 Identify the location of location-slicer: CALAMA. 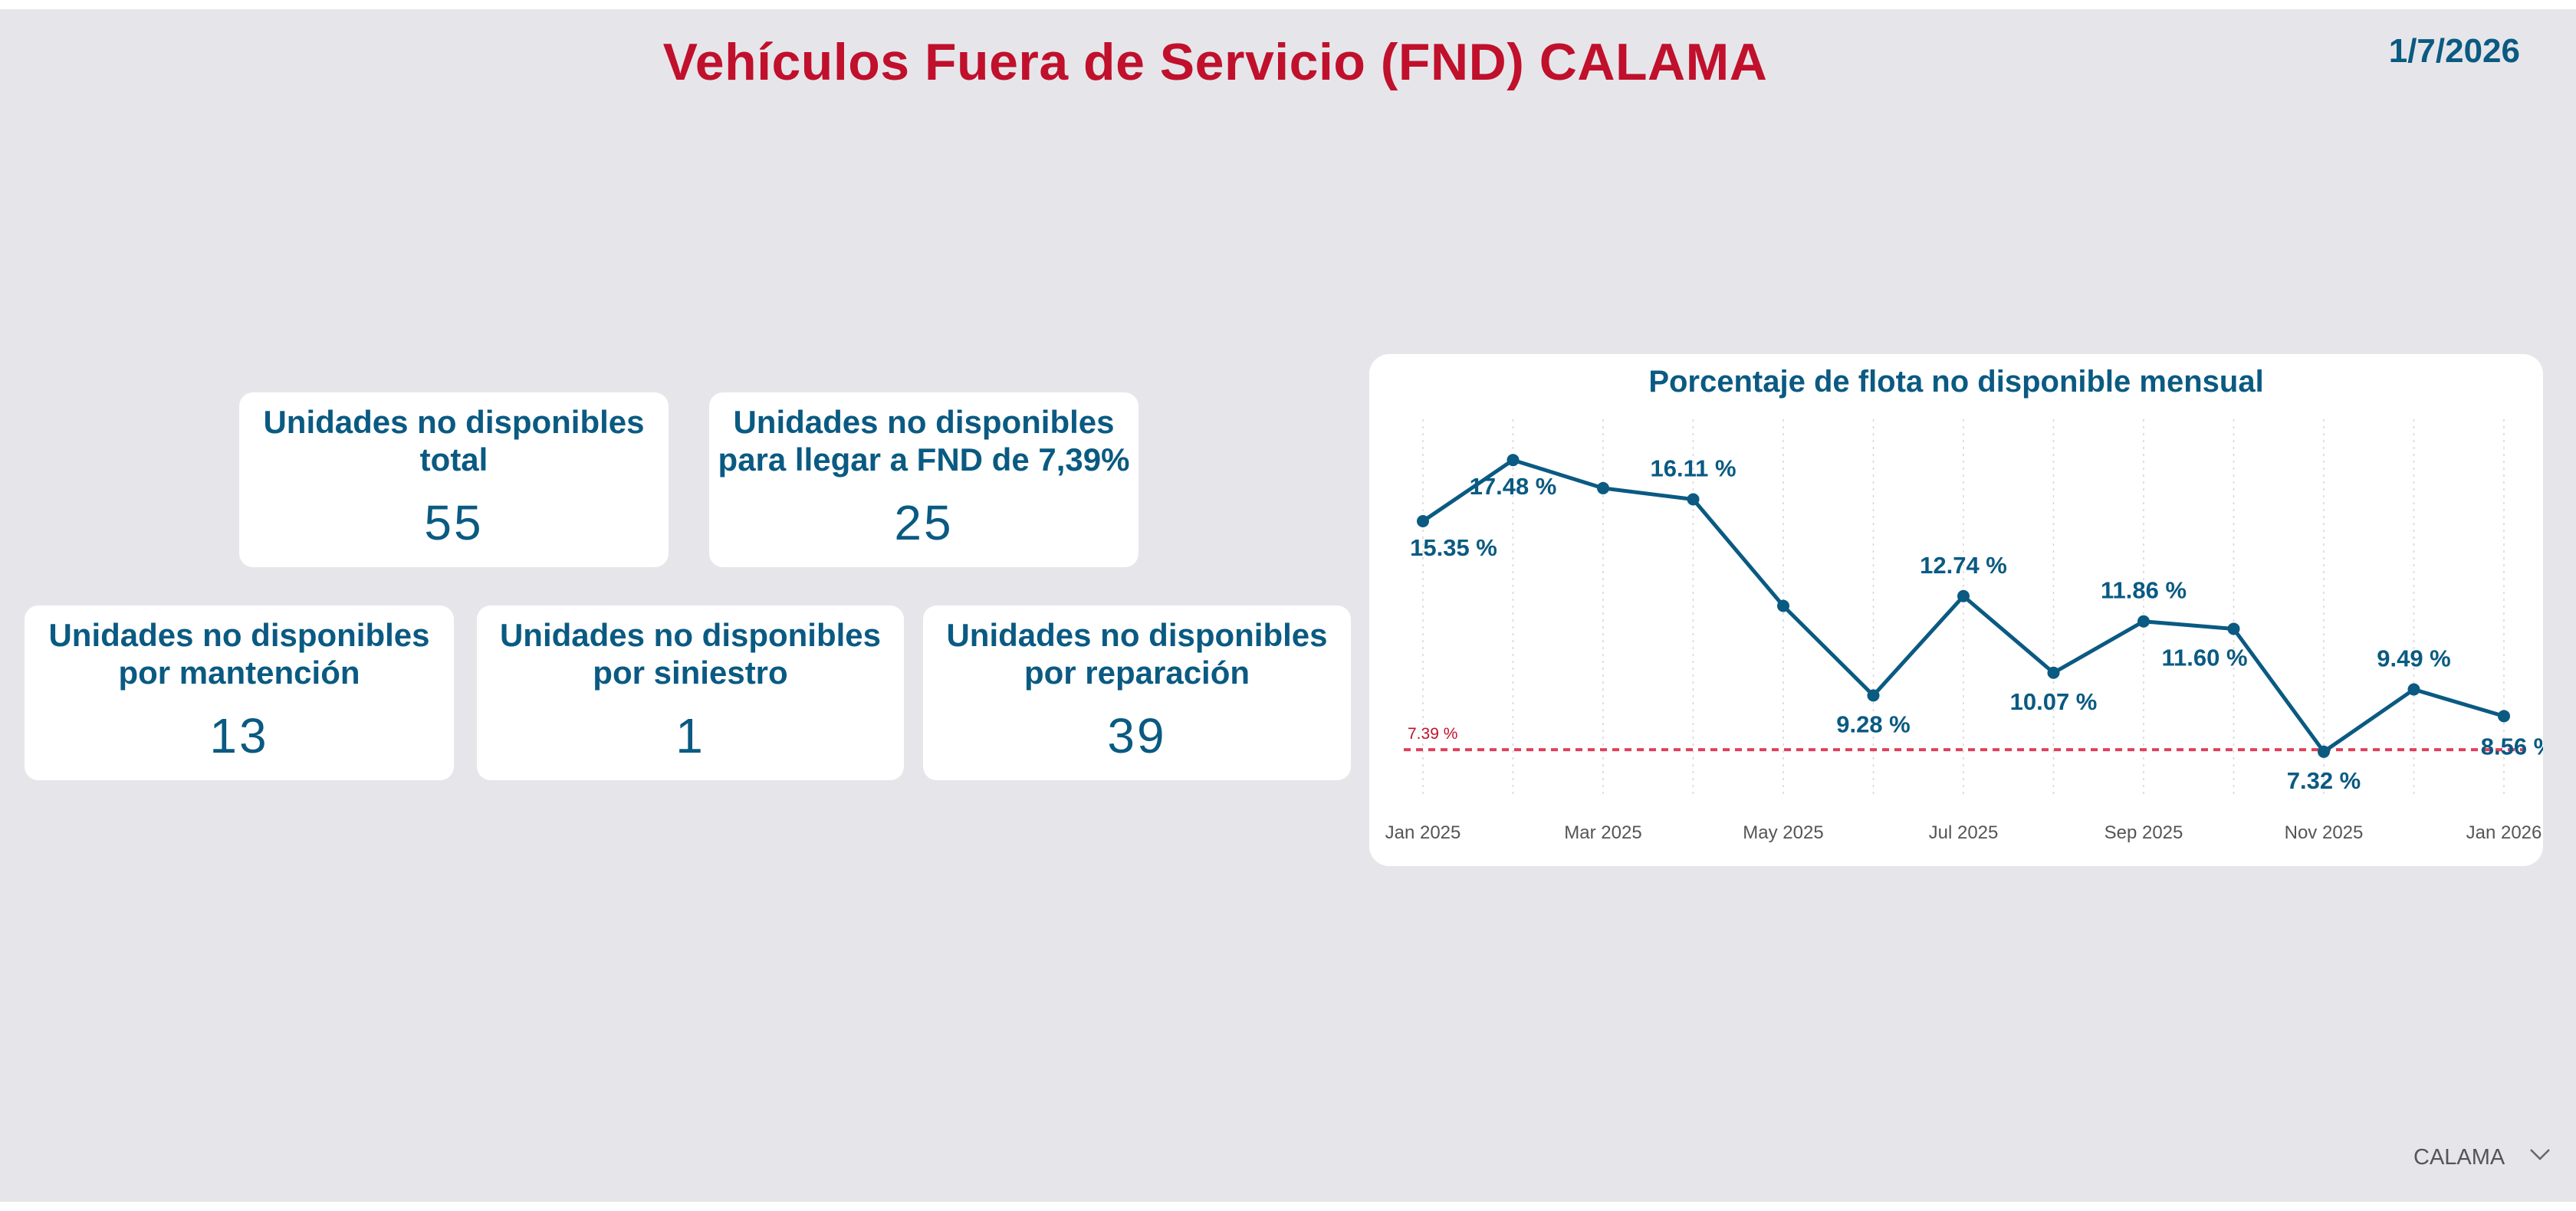
(2490, 1159).